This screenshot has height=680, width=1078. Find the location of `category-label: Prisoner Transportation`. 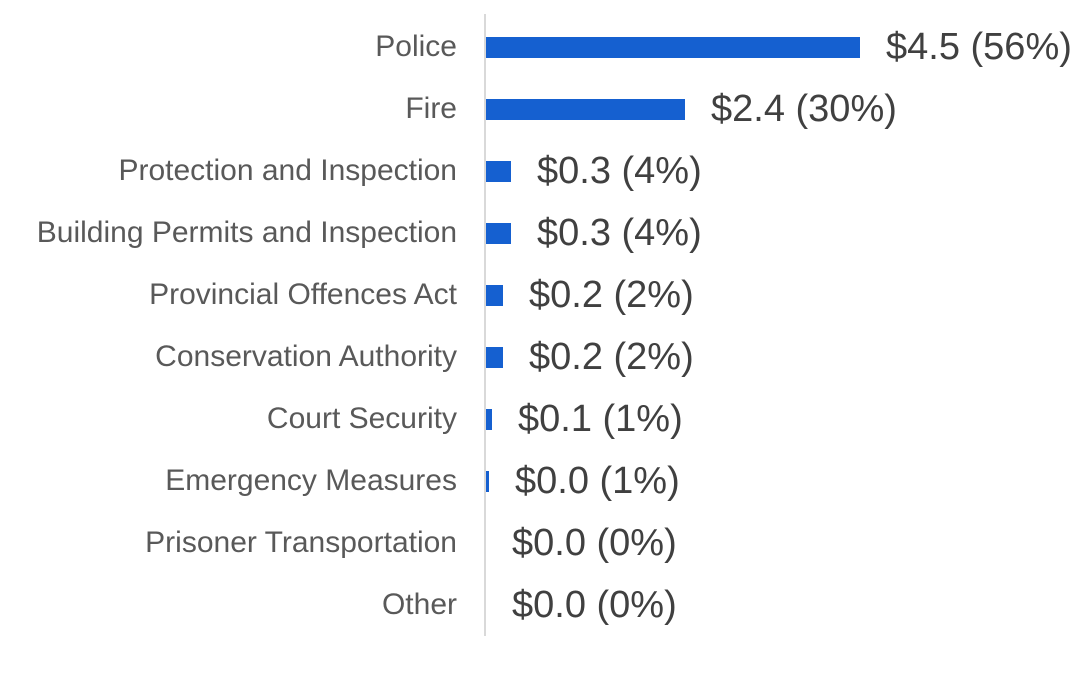

category-label: Prisoner Transportation is located at coordinates (301, 542).